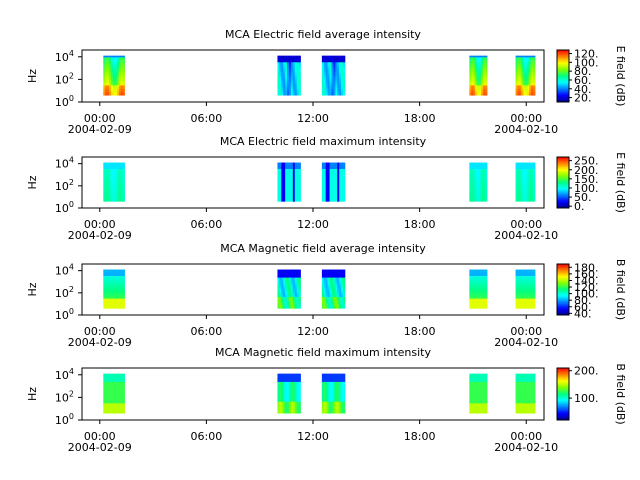 This screenshot has height=480, width=640. What do you see at coordinates (586, 294) in the screenshot?
I see `colorbar-tick-label: 100.` at bounding box center [586, 294].